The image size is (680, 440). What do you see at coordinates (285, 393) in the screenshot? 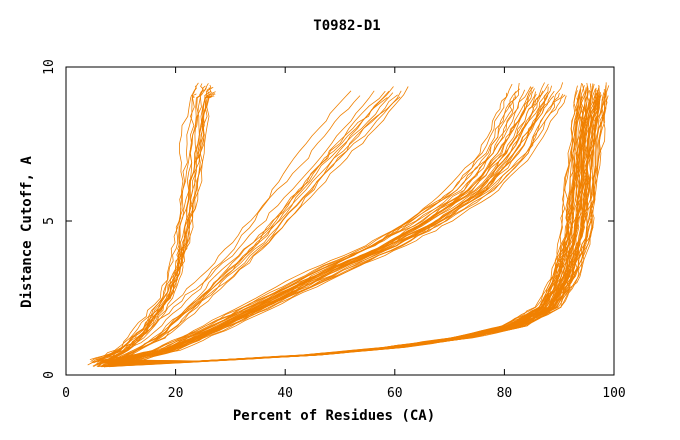
I see `x-tick-label: 40` at bounding box center [285, 393].